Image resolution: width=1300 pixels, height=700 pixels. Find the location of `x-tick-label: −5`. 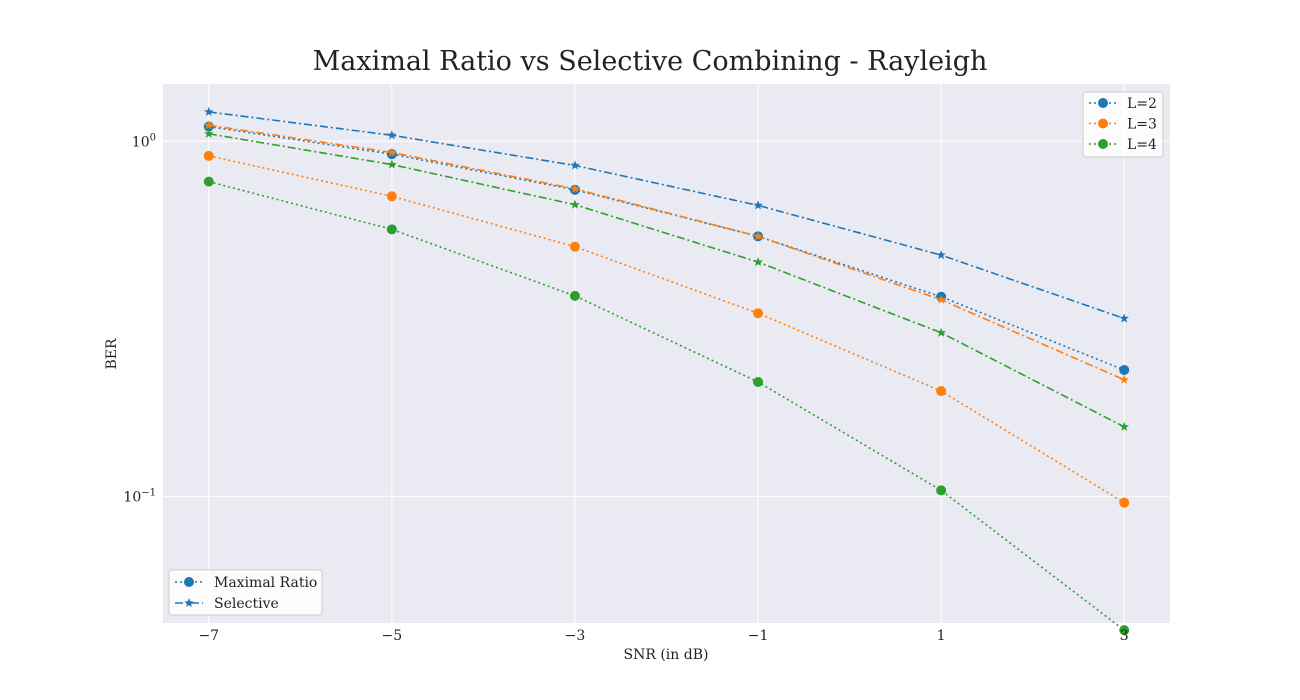

x-tick-label: −5 is located at coordinates (392, 636).